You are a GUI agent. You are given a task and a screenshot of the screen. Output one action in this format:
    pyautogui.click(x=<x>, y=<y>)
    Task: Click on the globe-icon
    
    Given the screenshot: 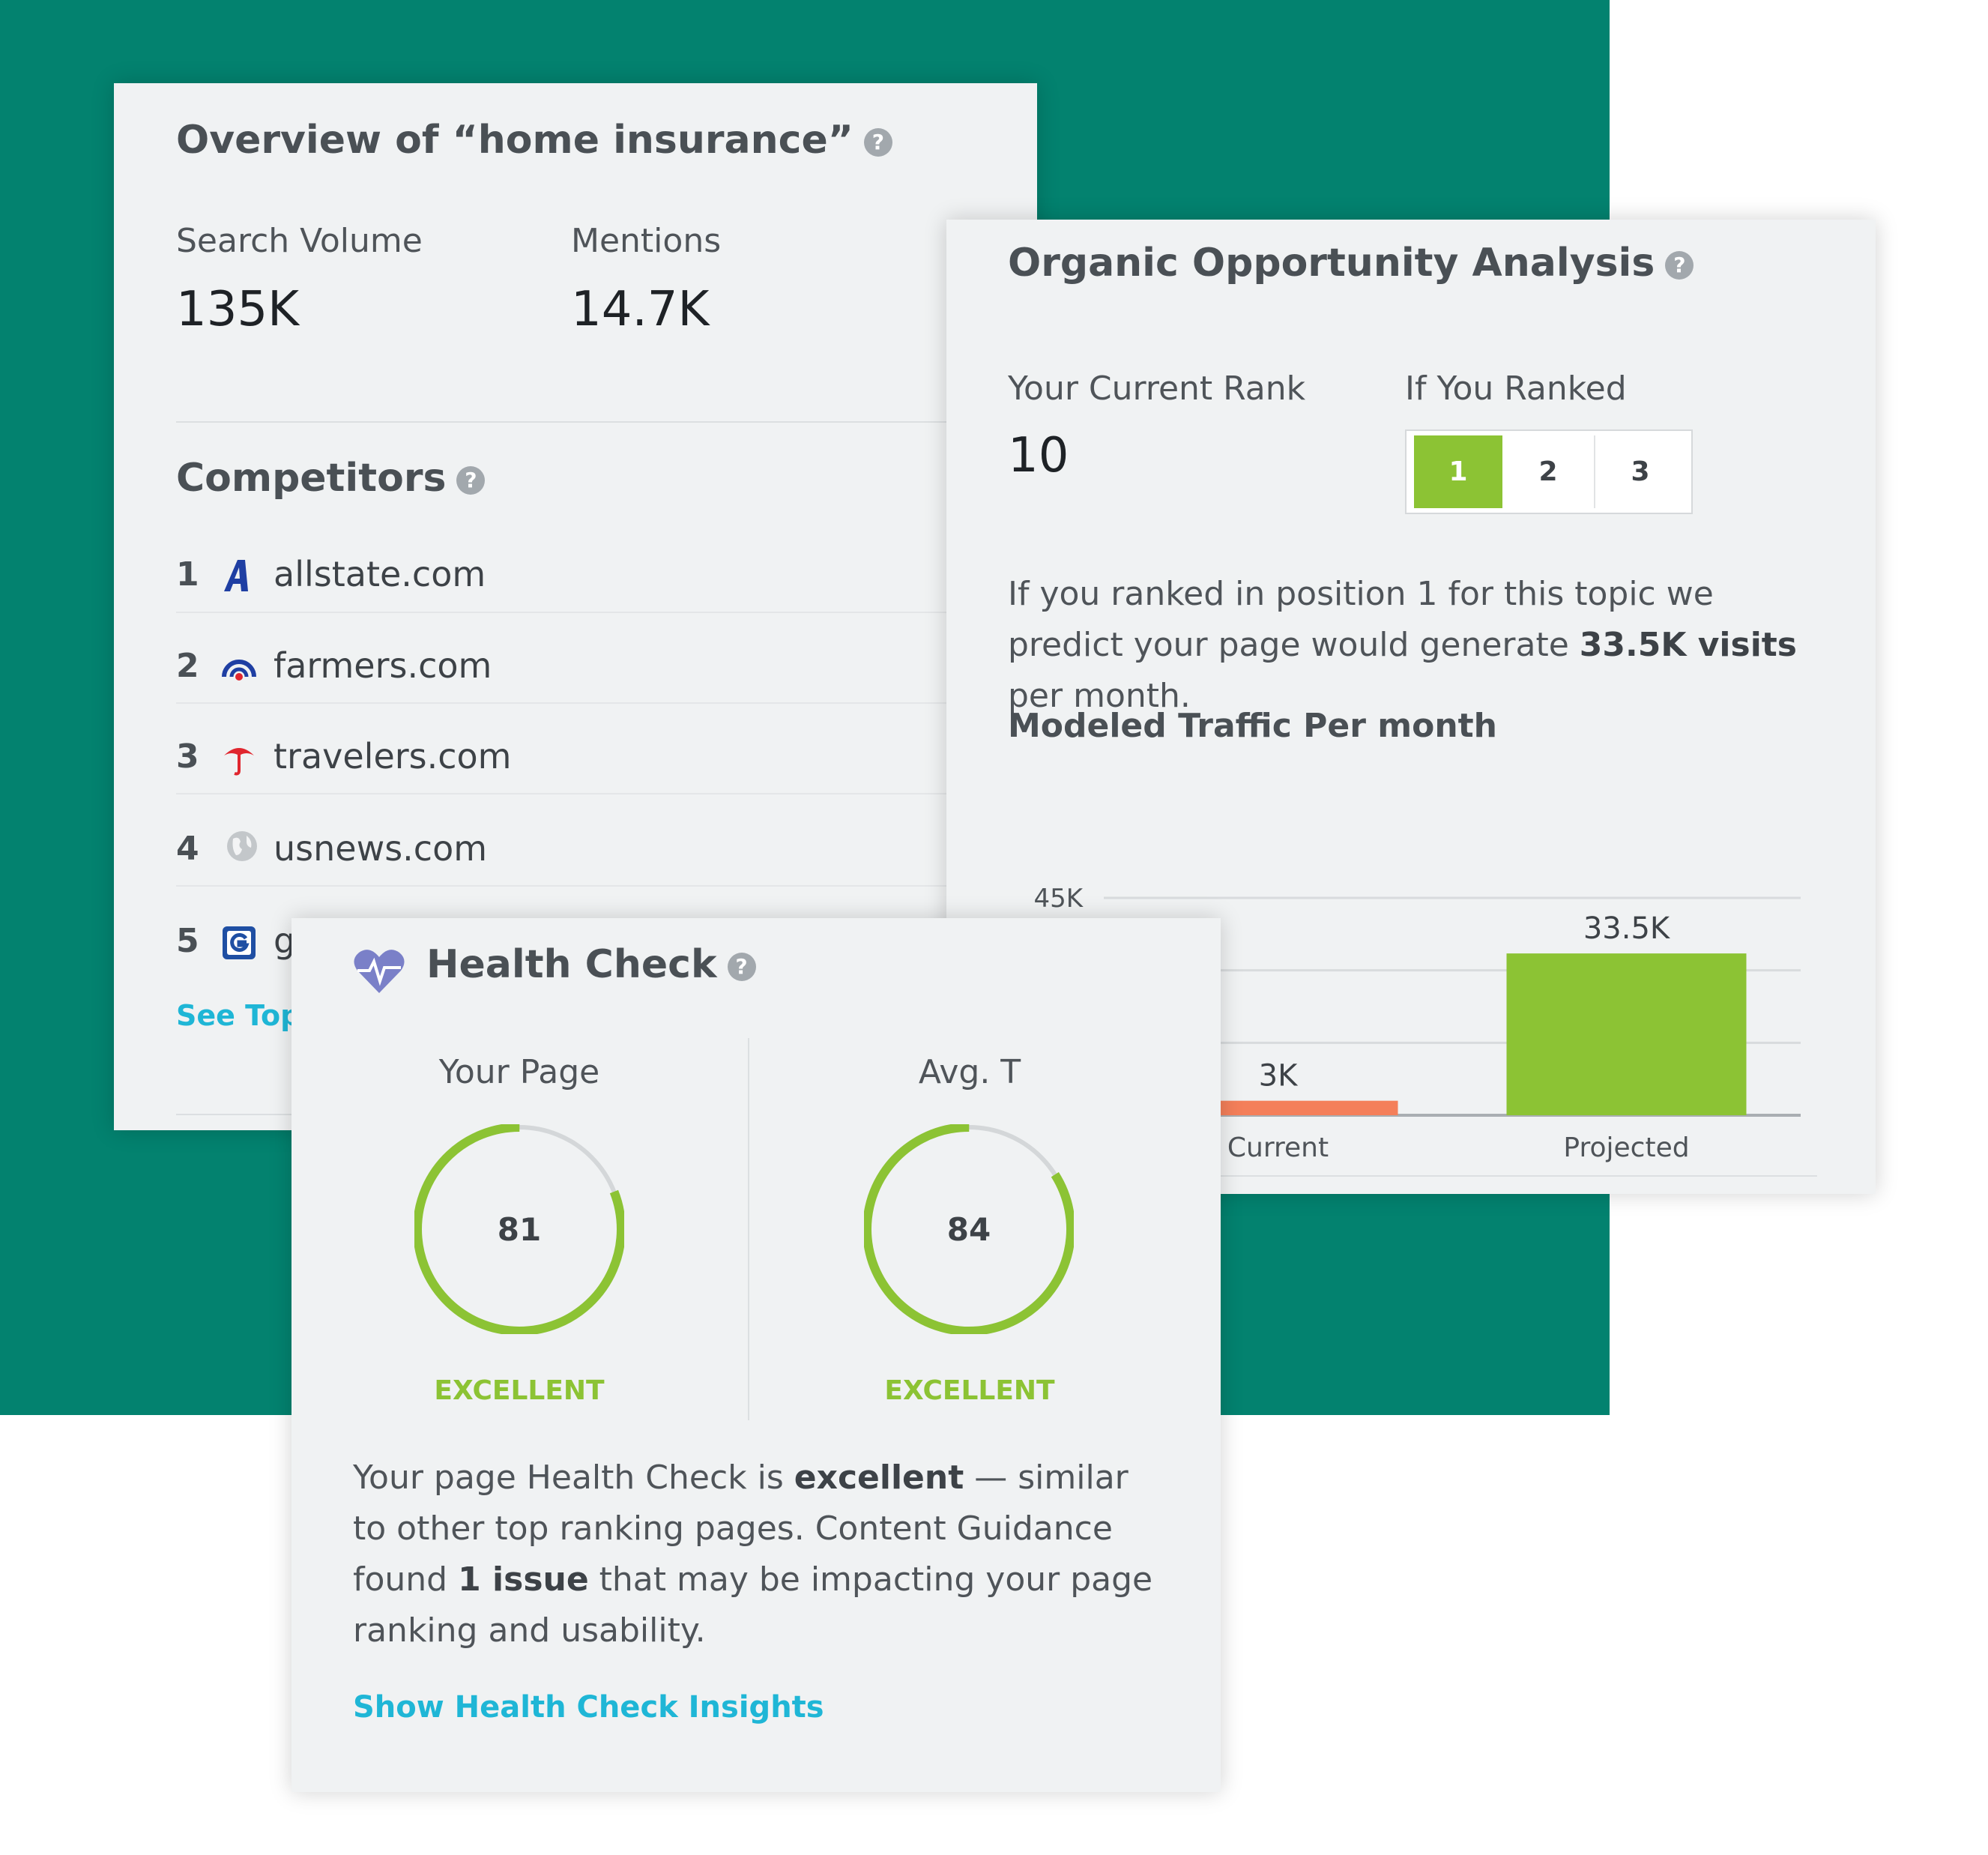 What is the action you would take?
    pyautogui.click(x=242, y=846)
    